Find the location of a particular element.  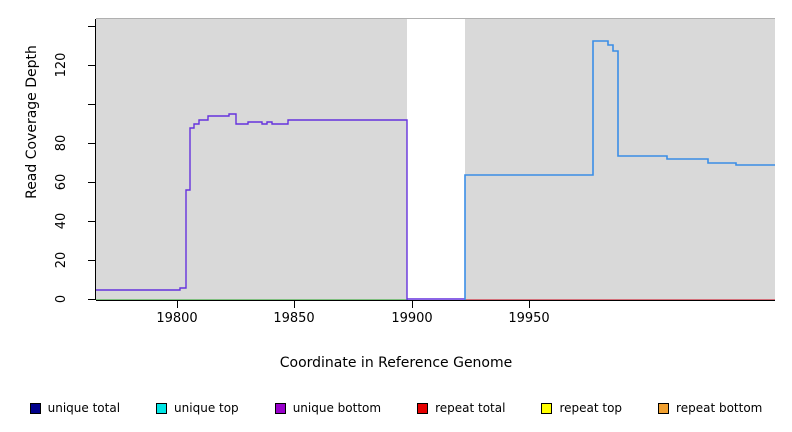

legend-label: repeat total is located at coordinates (470, 408).